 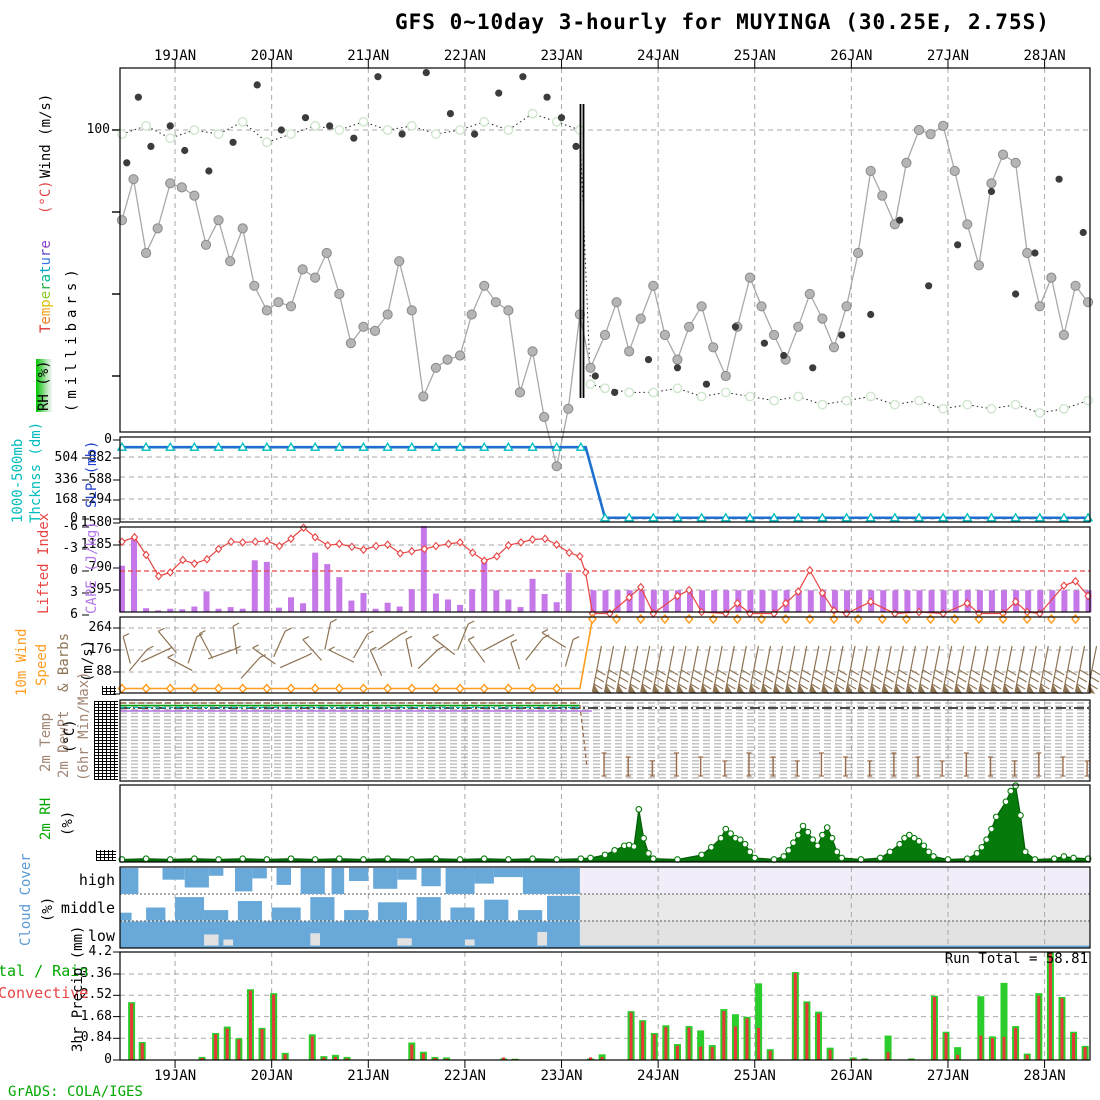 What do you see at coordinates (754, 1076) in the screenshot?
I see `bottom-date-label: 25JAN` at bounding box center [754, 1076].